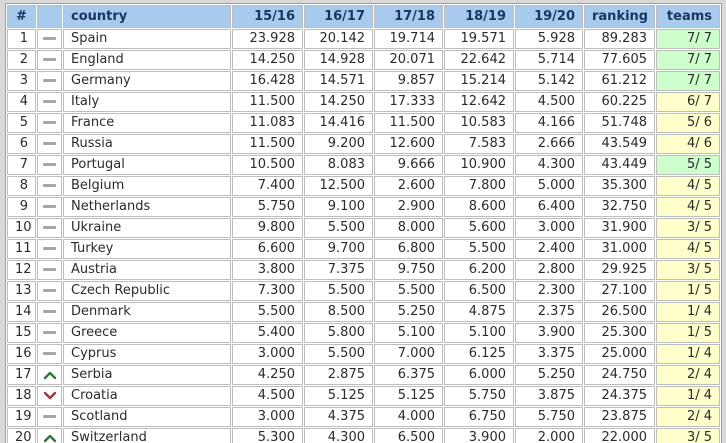  I want to click on season-value-cell: 5.800, so click(338, 333).